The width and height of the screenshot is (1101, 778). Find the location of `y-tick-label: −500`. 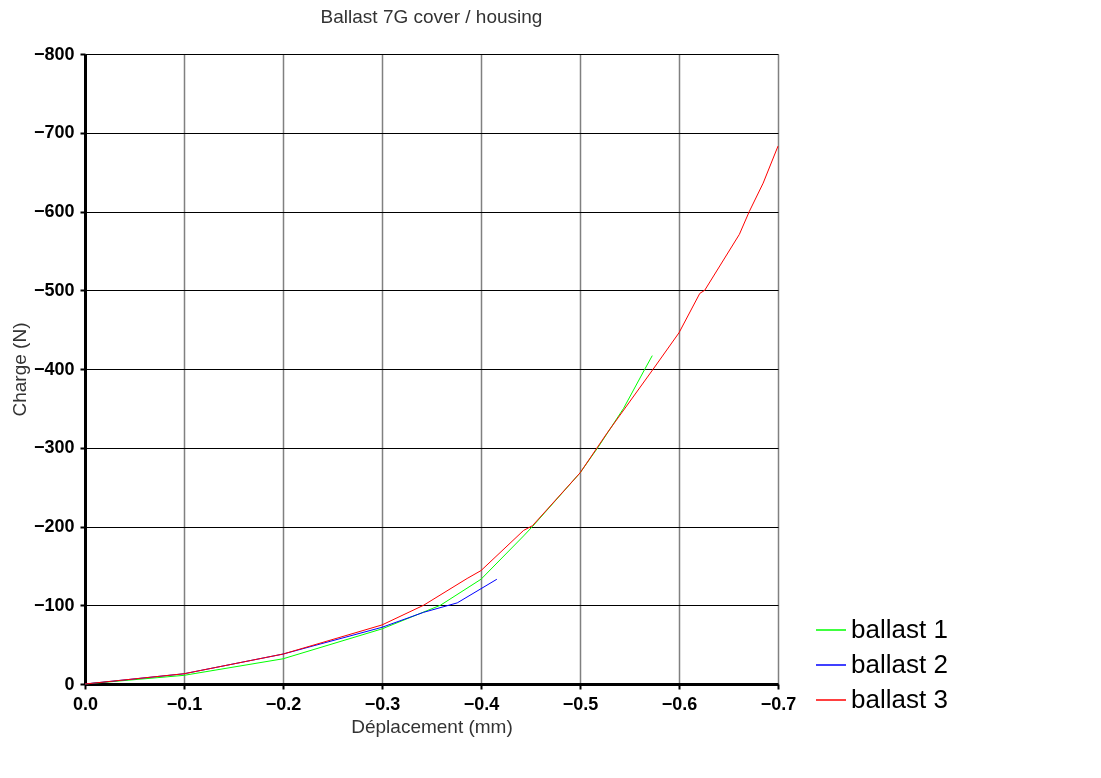

y-tick-label: −500 is located at coordinates (54, 289).